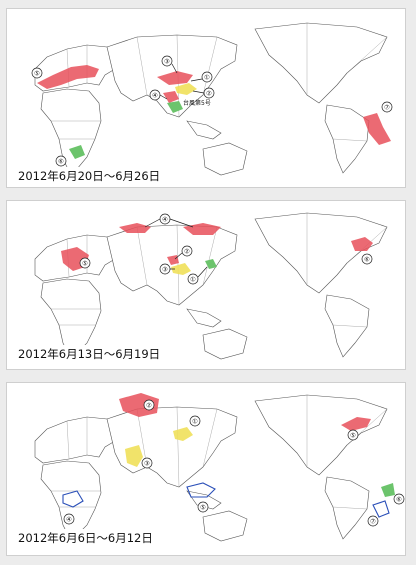 The width and height of the screenshot is (416, 565). Describe the element at coordinates (226, 249) in the screenshot. I see `area-markers: ④ ② ③ ① ⑤ ⑥` at that location.